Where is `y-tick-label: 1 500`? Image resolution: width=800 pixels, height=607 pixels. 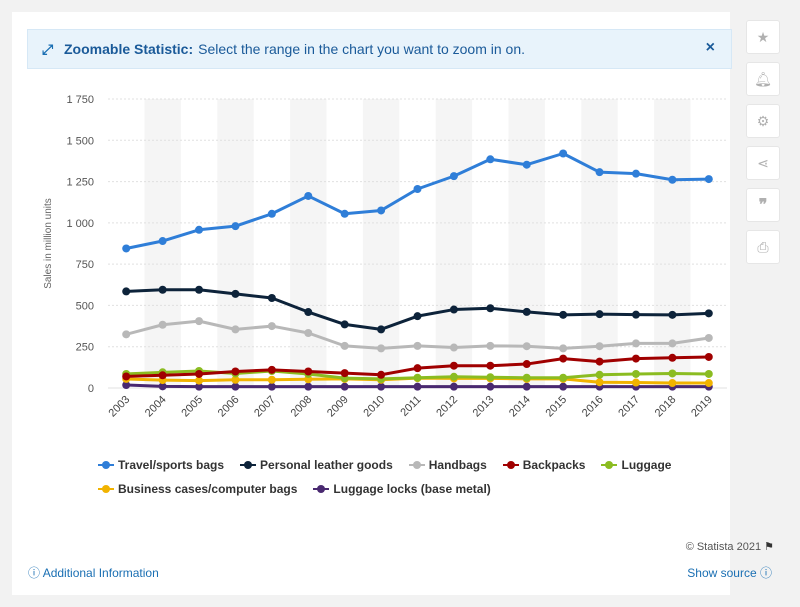
y-tick-label: 1 500 is located at coordinates (80, 141).